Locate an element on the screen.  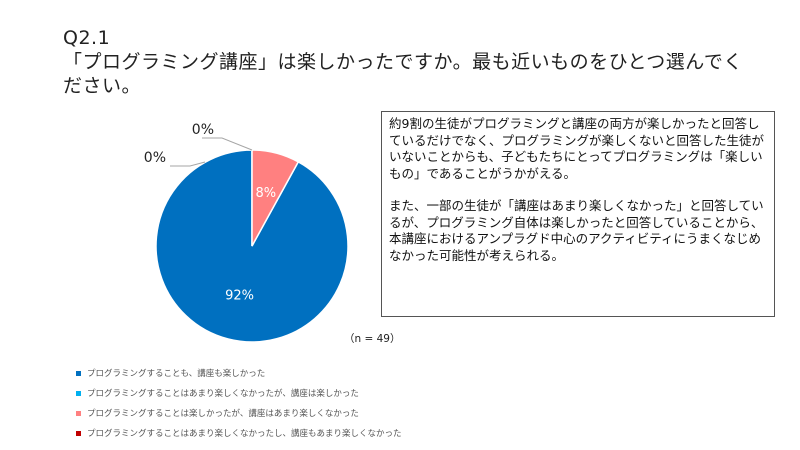
legend-label: プログラミングすることも、講座も楽しかった is located at coordinates (176, 374).